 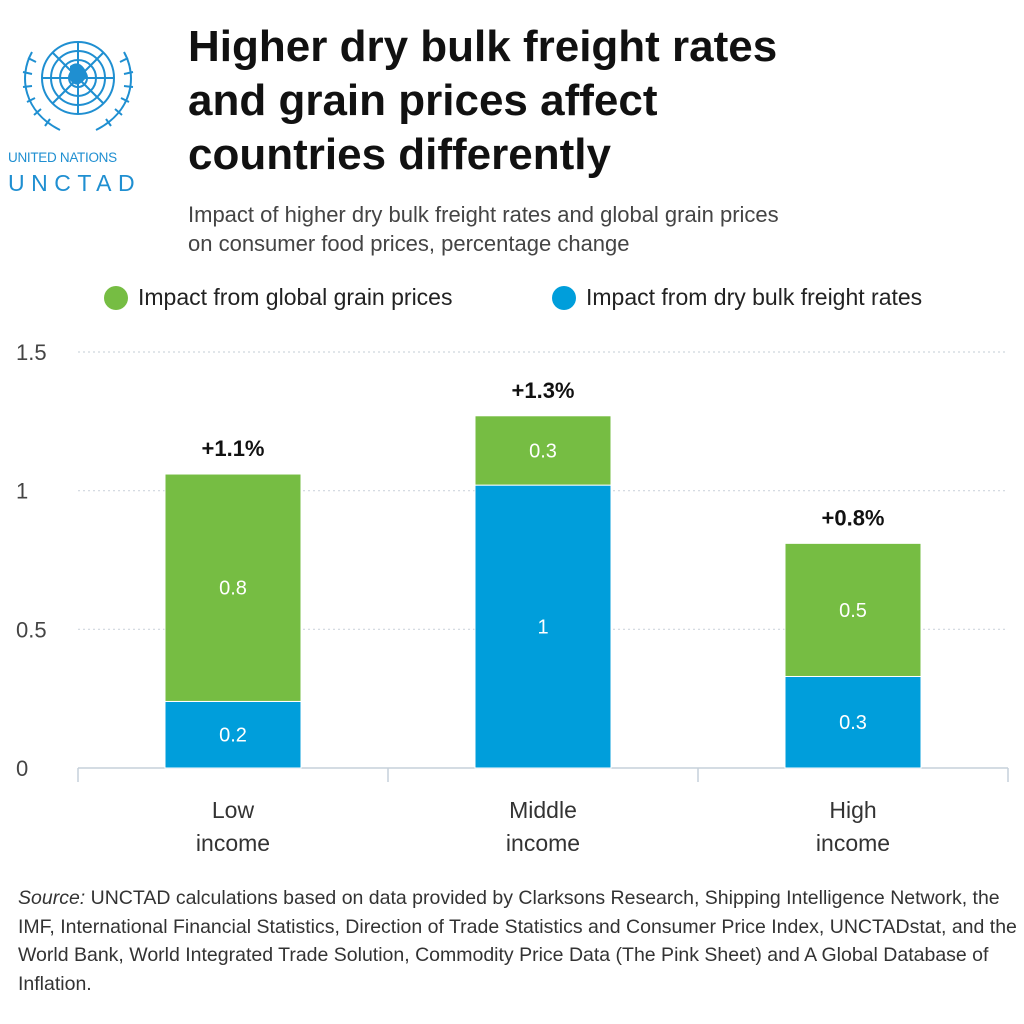 What do you see at coordinates (31, 629) in the screenshot?
I see `y-tick-label: 0.5` at bounding box center [31, 629].